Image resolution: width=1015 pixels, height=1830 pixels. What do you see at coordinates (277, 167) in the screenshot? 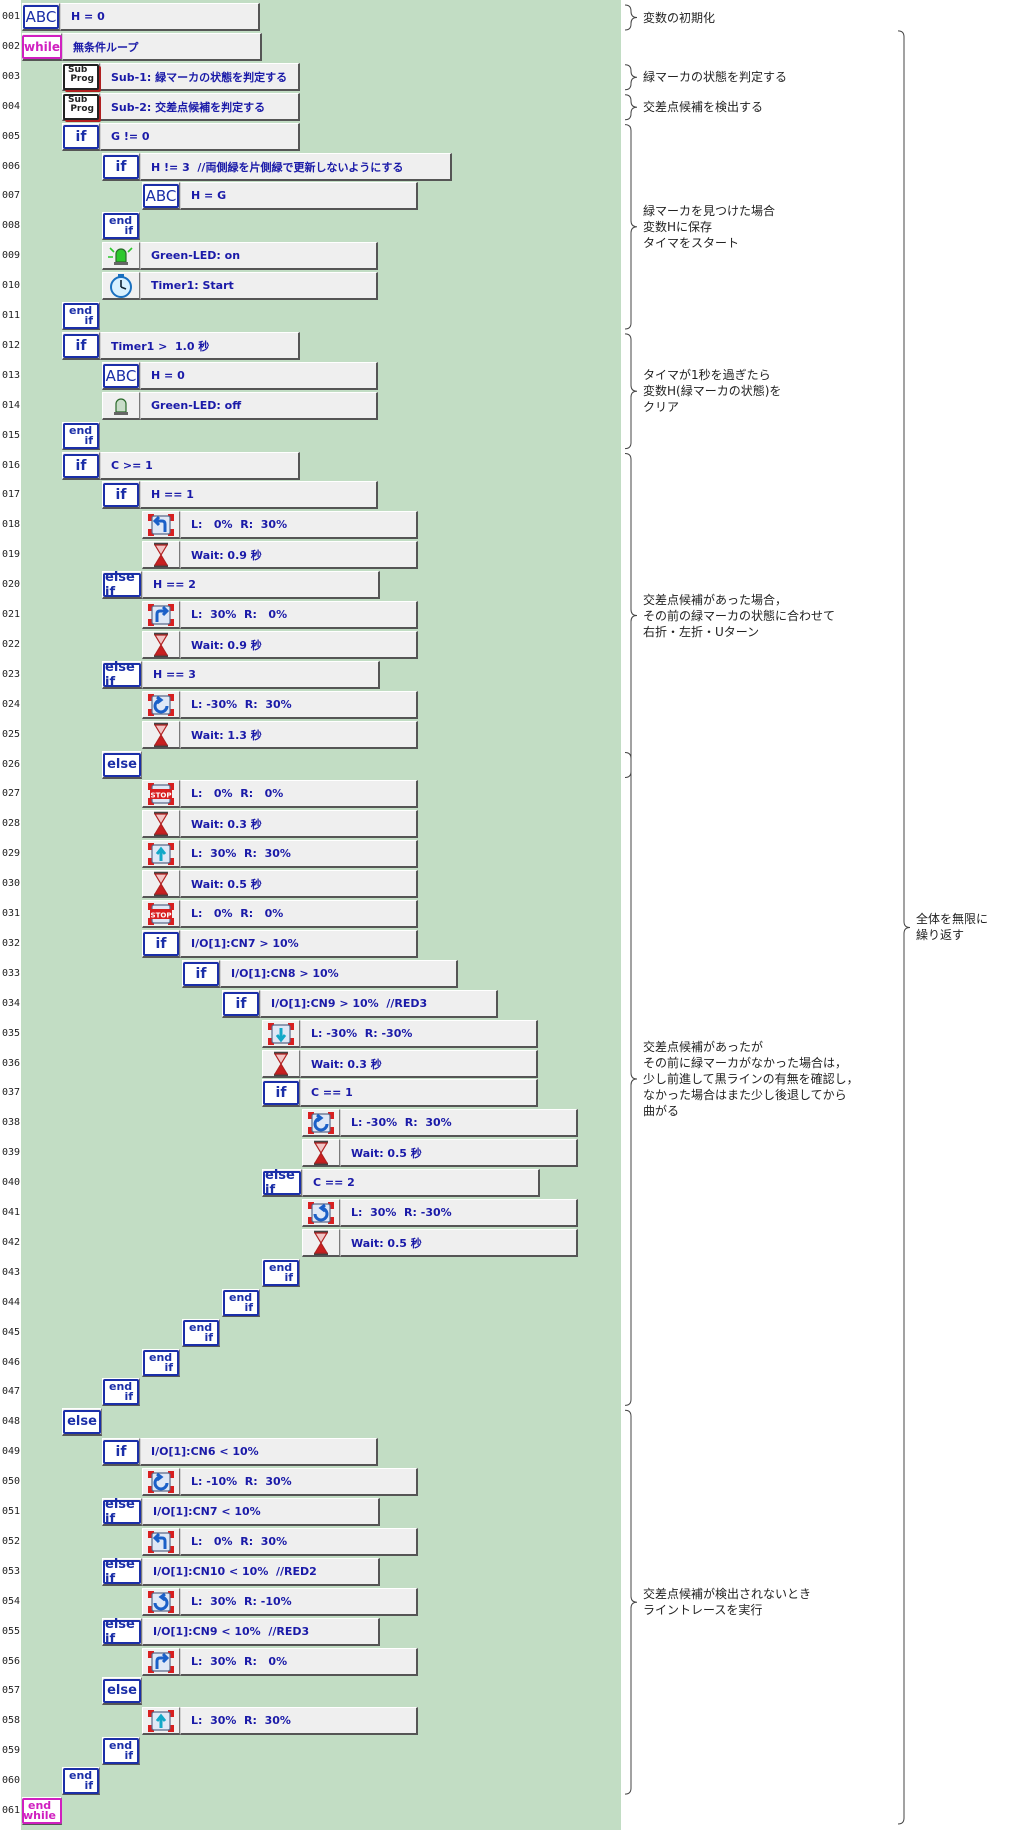
I see `command-row: if H != 3 //両側緑を片側緑で更新しないようにする` at bounding box center [277, 167].